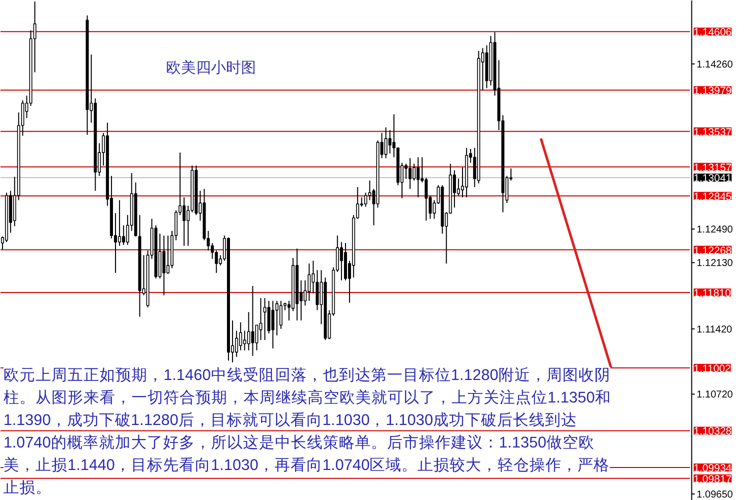 The width and height of the screenshot is (750, 500). I want to click on ref-line-label: 1.11810, so click(713, 293).